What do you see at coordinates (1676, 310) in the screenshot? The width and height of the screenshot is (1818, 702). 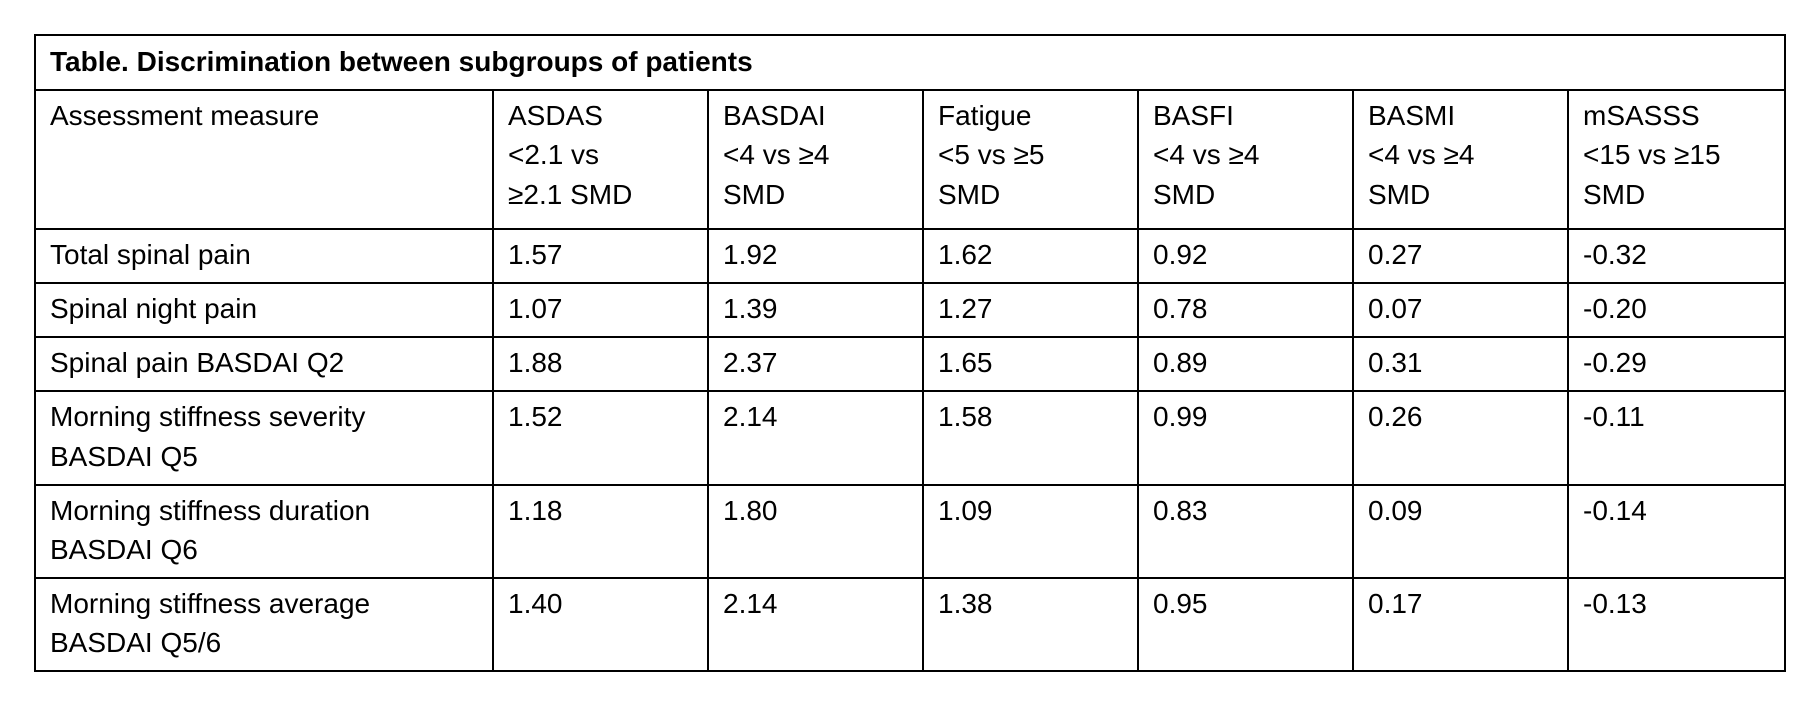 I see `value-cell: -0.20` at bounding box center [1676, 310].